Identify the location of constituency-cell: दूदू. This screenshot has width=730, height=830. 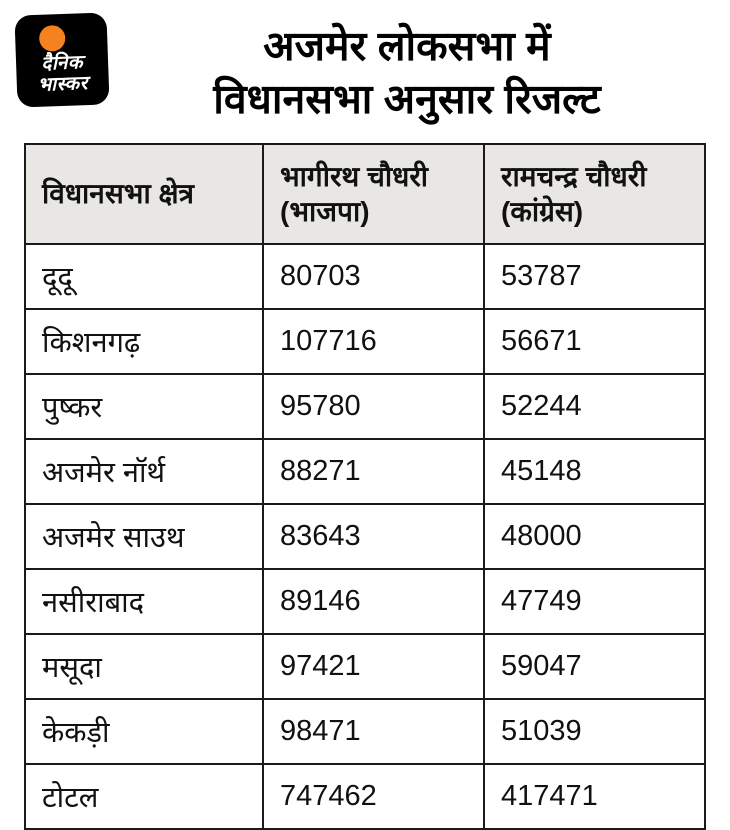
(144, 276).